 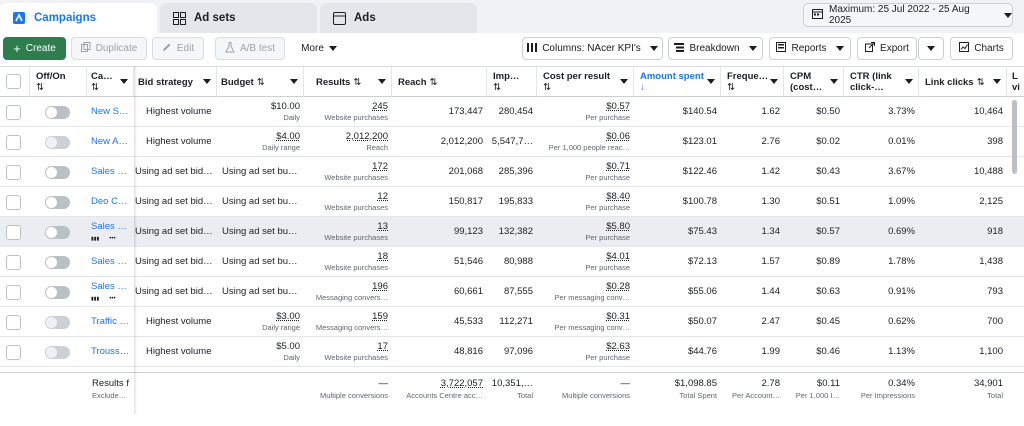 What do you see at coordinates (398, 18) in the screenshot?
I see `tab-ads: Ads` at bounding box center [398, 18].